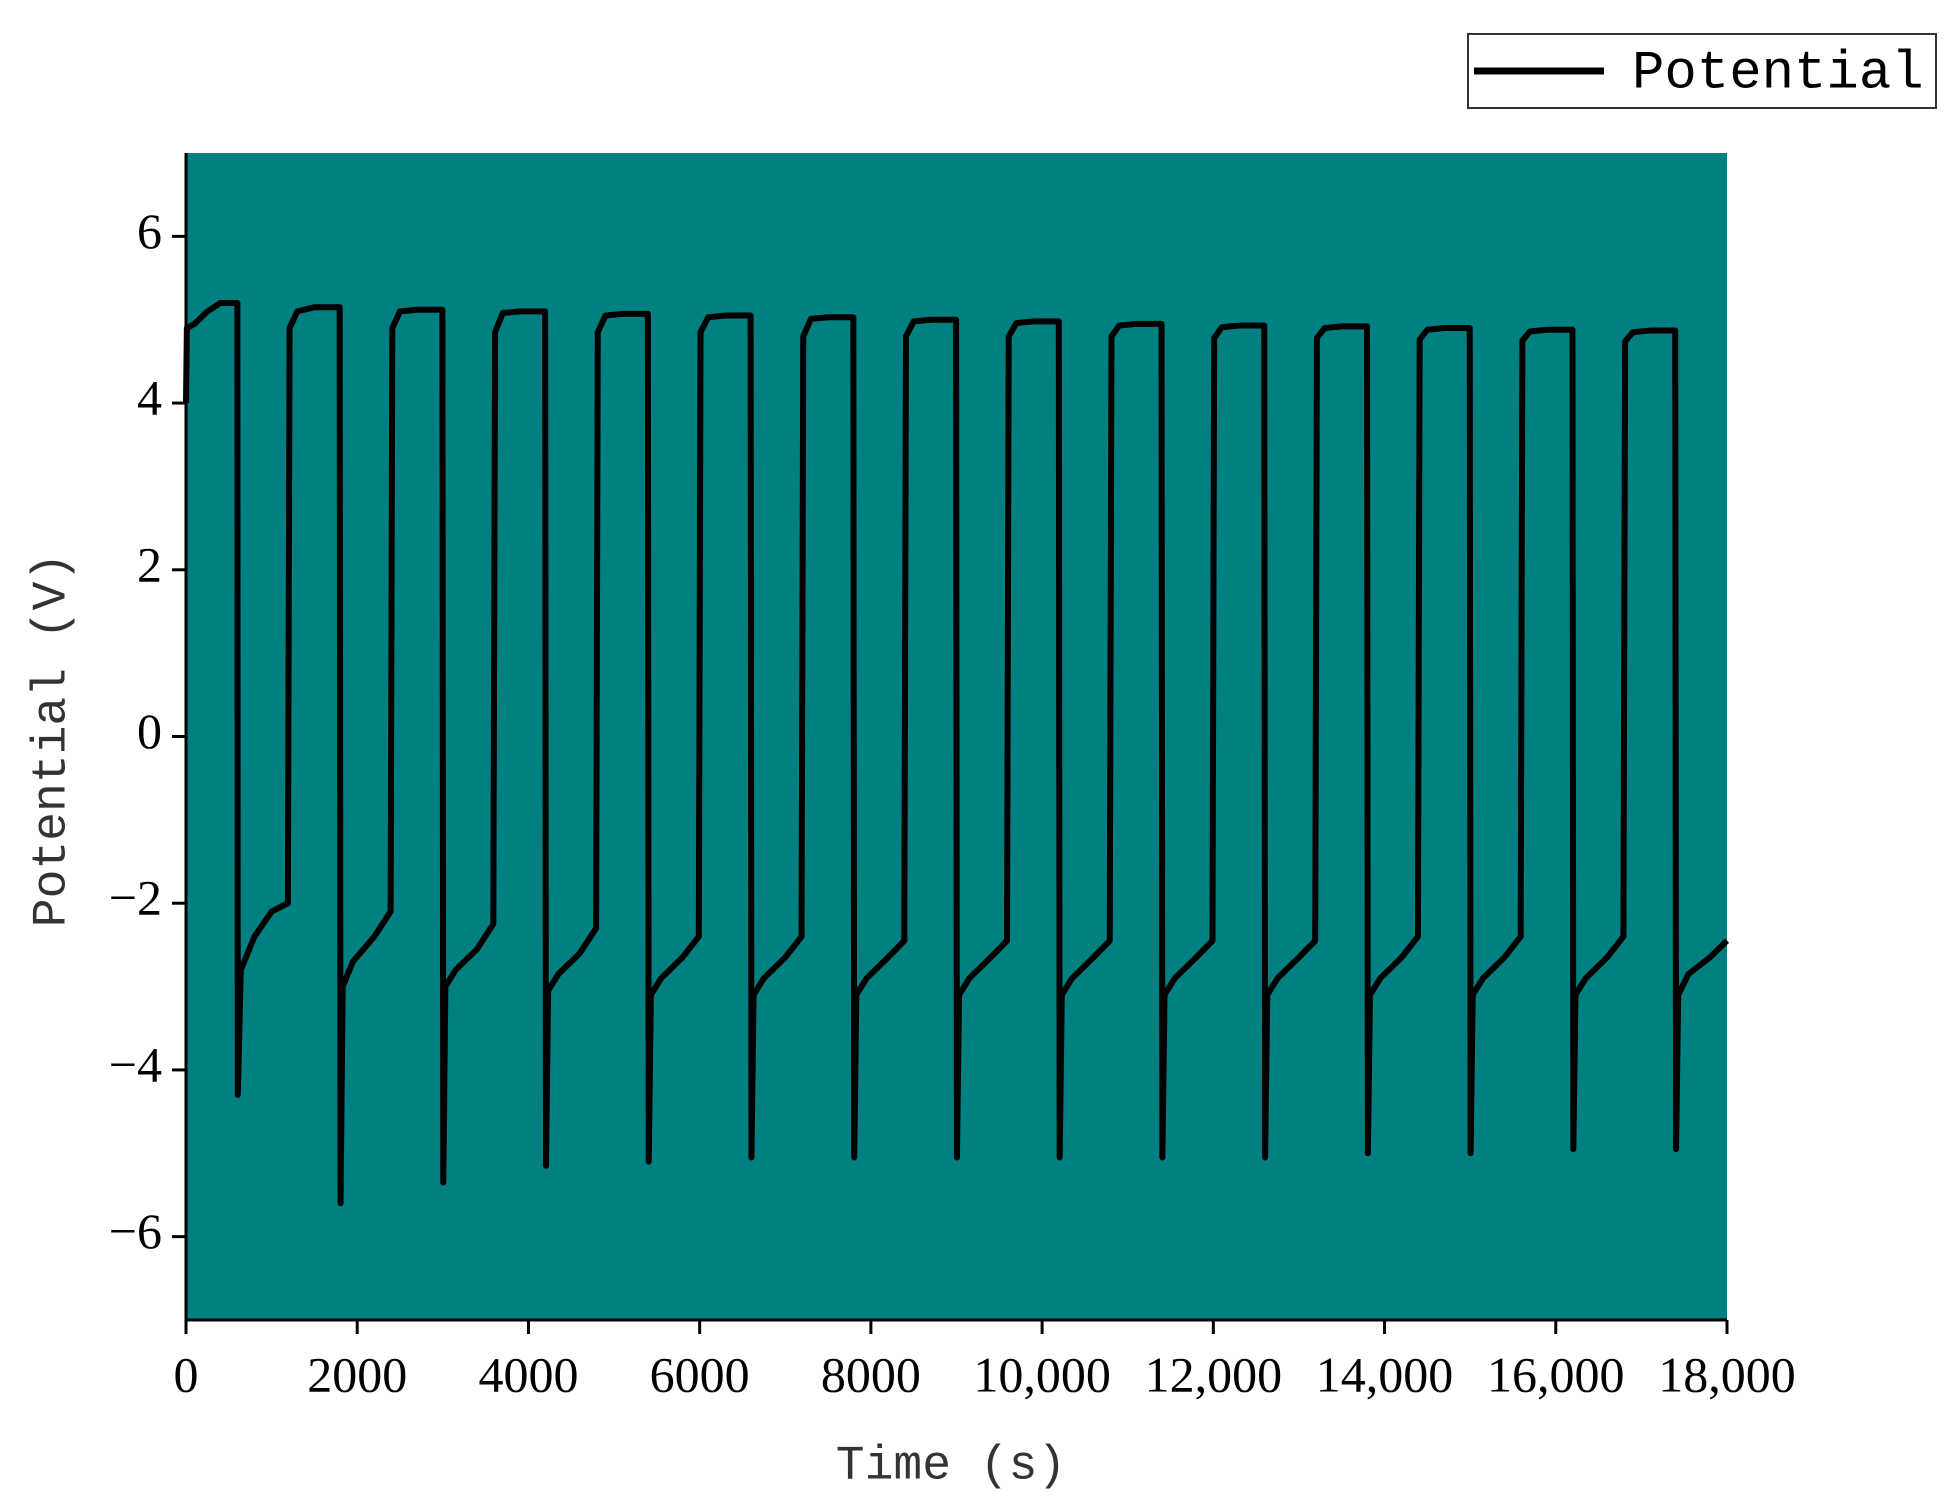  What do you see at coordinates (1727, 1374) in the screenshot?
I see `x-tick-label: 18,000` at bounding box center [1727, 1374].